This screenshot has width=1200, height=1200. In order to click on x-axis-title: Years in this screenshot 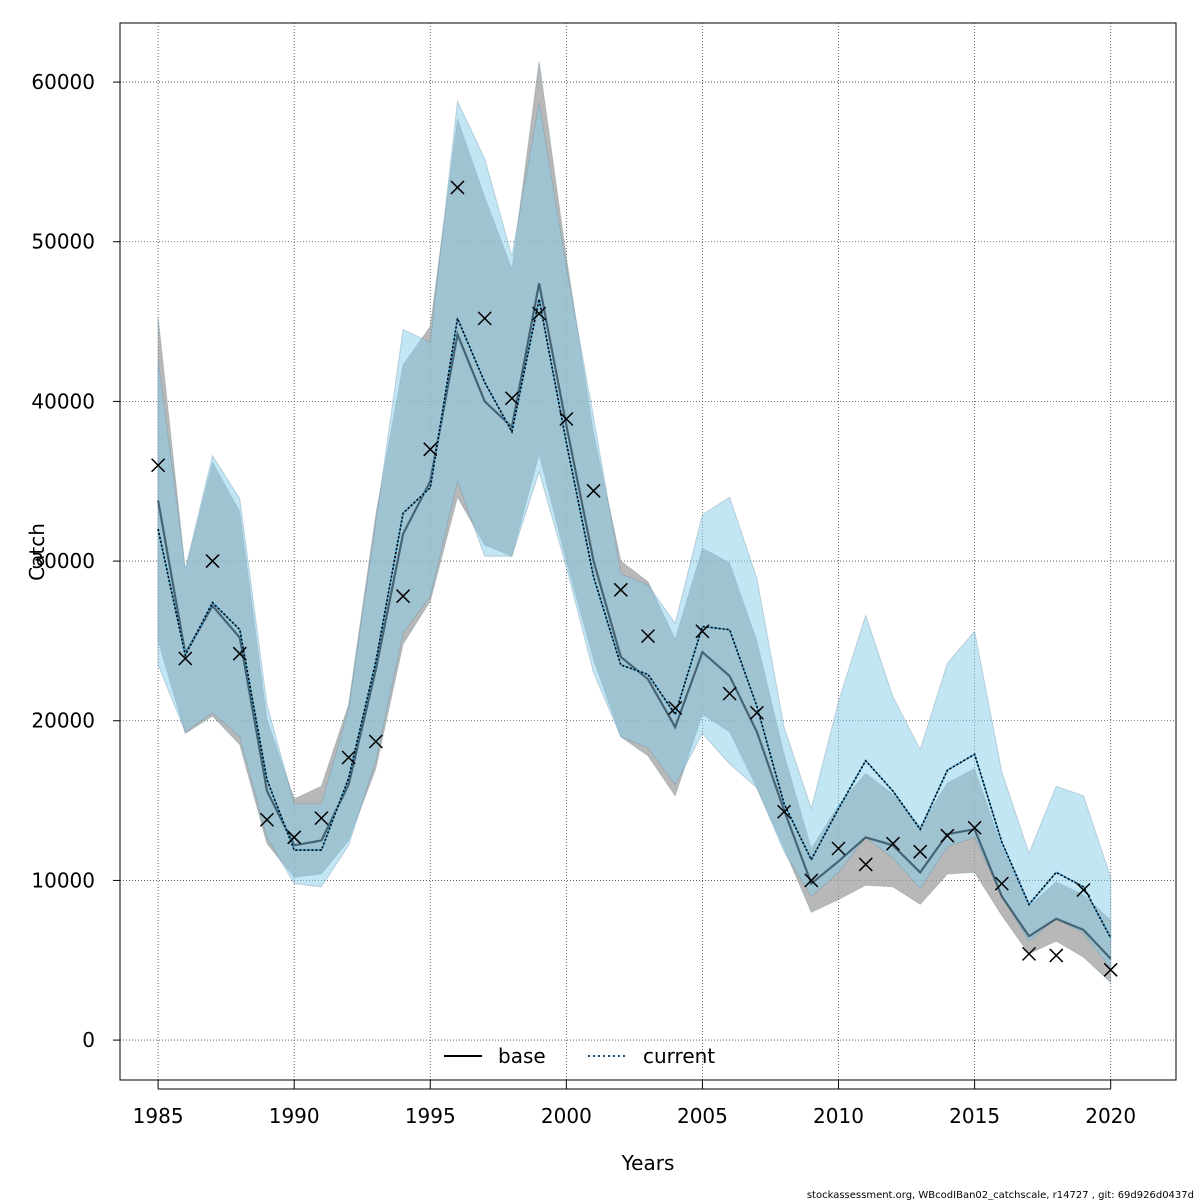, I will do `click(648, 1163)`.